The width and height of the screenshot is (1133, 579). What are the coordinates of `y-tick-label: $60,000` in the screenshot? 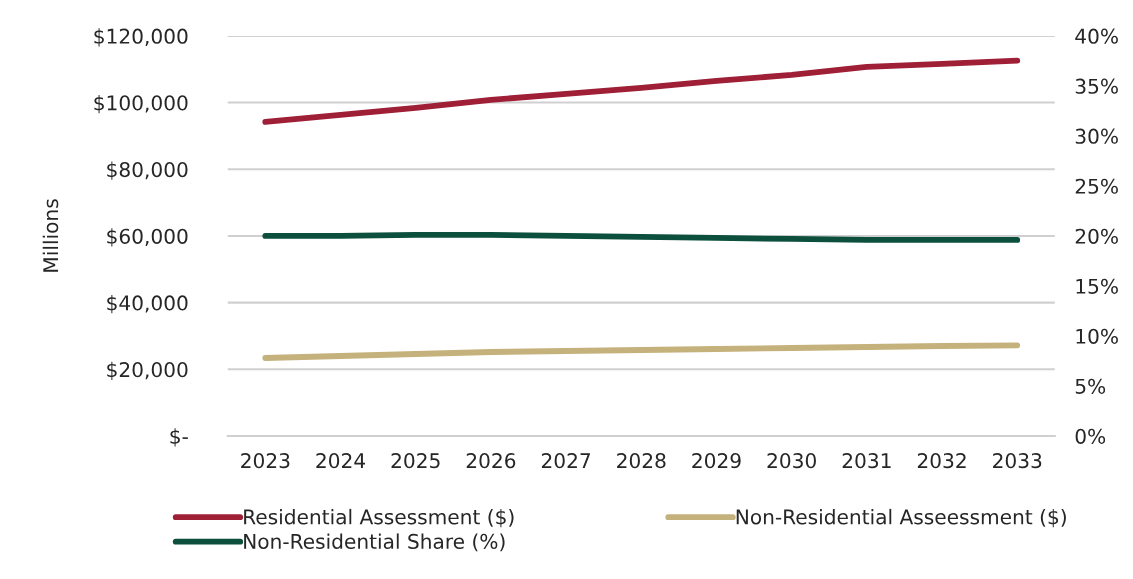 It's located at (147, 237).